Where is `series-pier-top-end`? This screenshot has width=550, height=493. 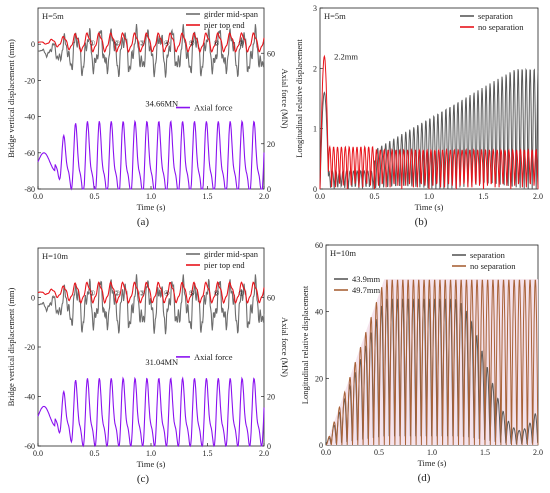 series-pier-top-end is located at coordinates (151, 42).